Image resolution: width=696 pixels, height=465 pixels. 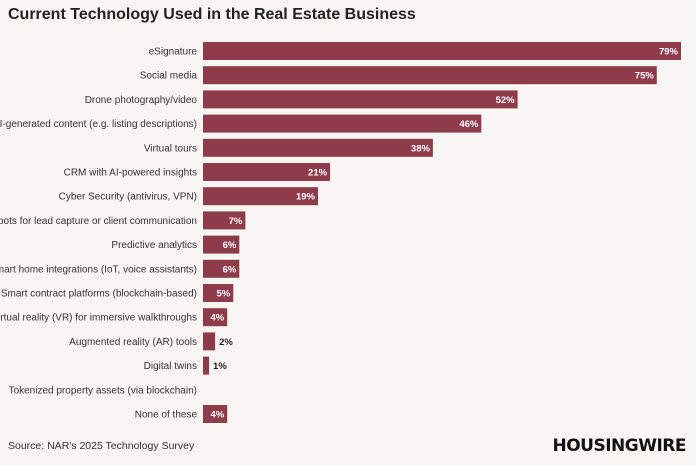 What do you see at coordinates (421, 148) in the screenshot?
I see `value-label: 38%` at bounding box center [421, 148].